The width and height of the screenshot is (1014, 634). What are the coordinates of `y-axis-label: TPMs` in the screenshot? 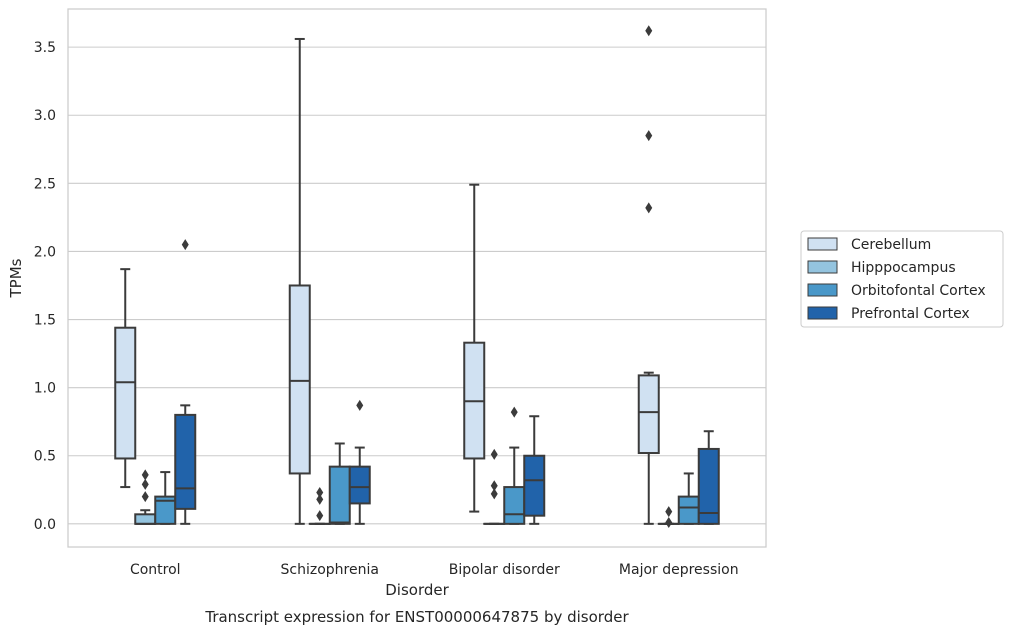 It's located at (16, 278).